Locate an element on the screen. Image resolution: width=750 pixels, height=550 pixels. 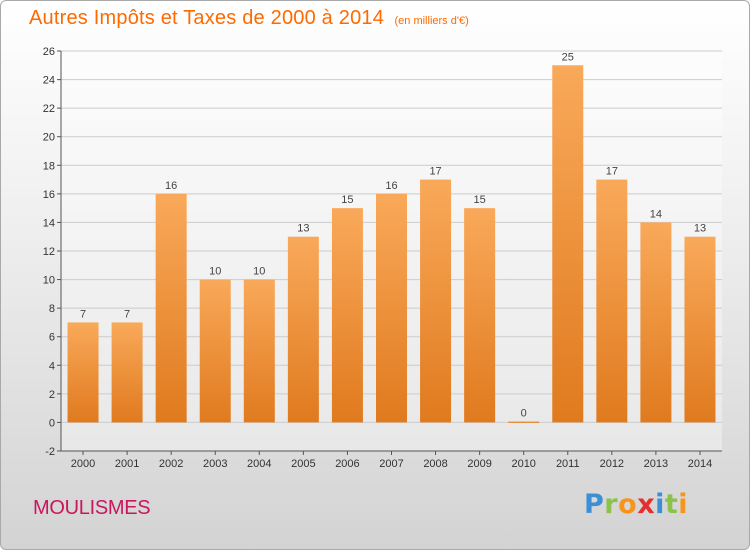
brand-letter: r is located at coordinates (611, 504).